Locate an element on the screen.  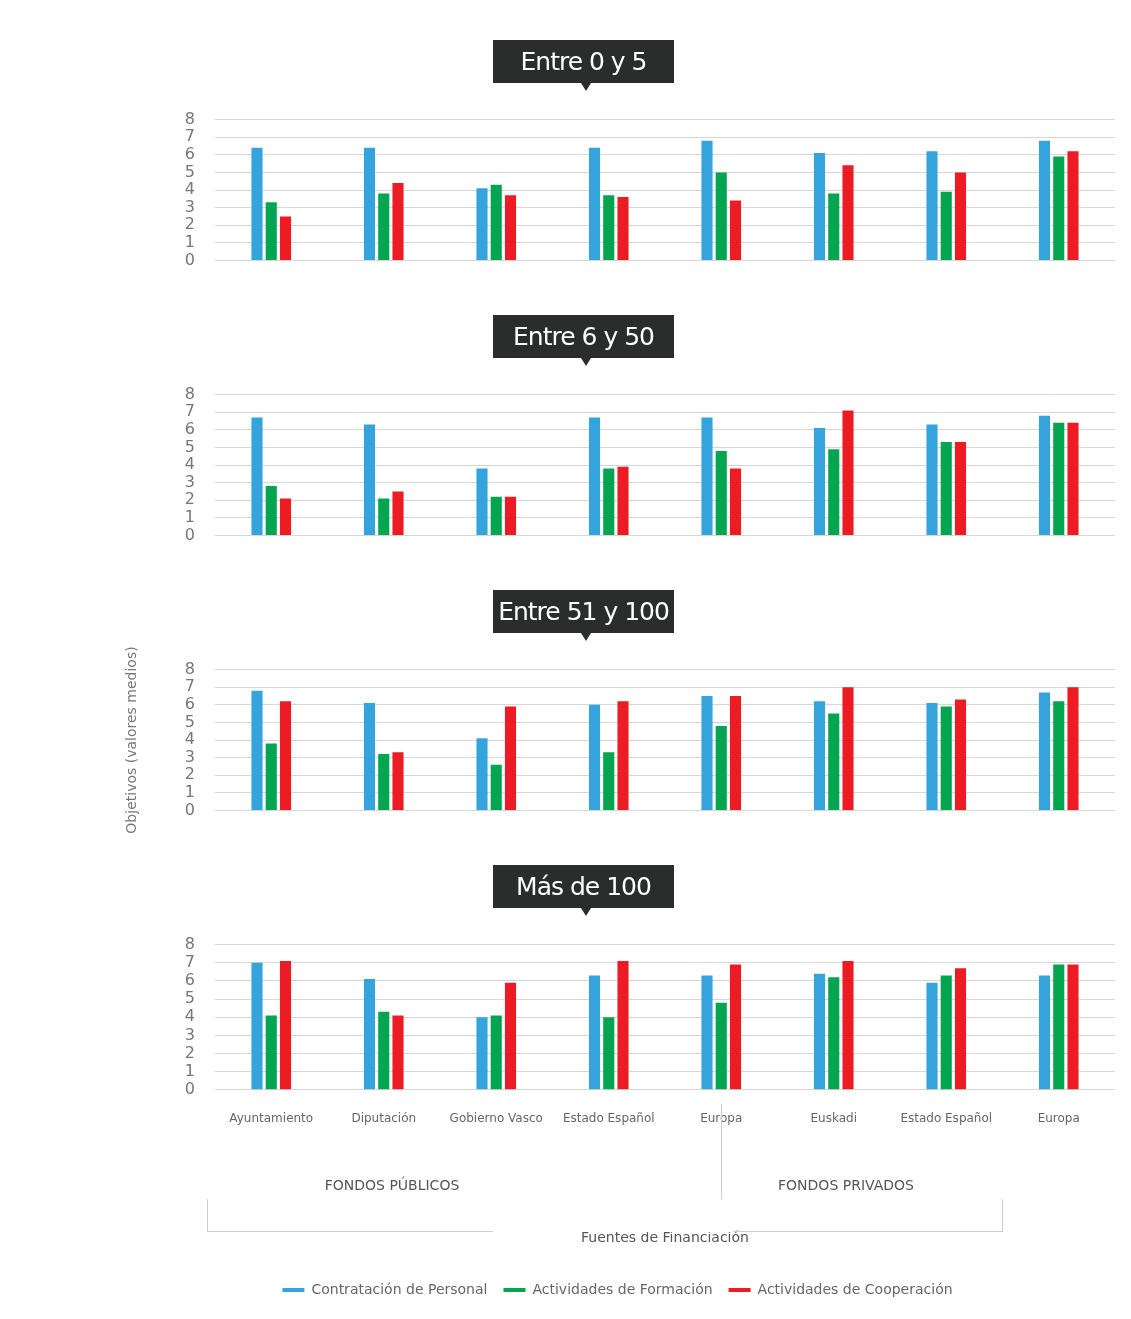
legend-label: Actividades de Cooperación is located at coordinates (855, 1288).